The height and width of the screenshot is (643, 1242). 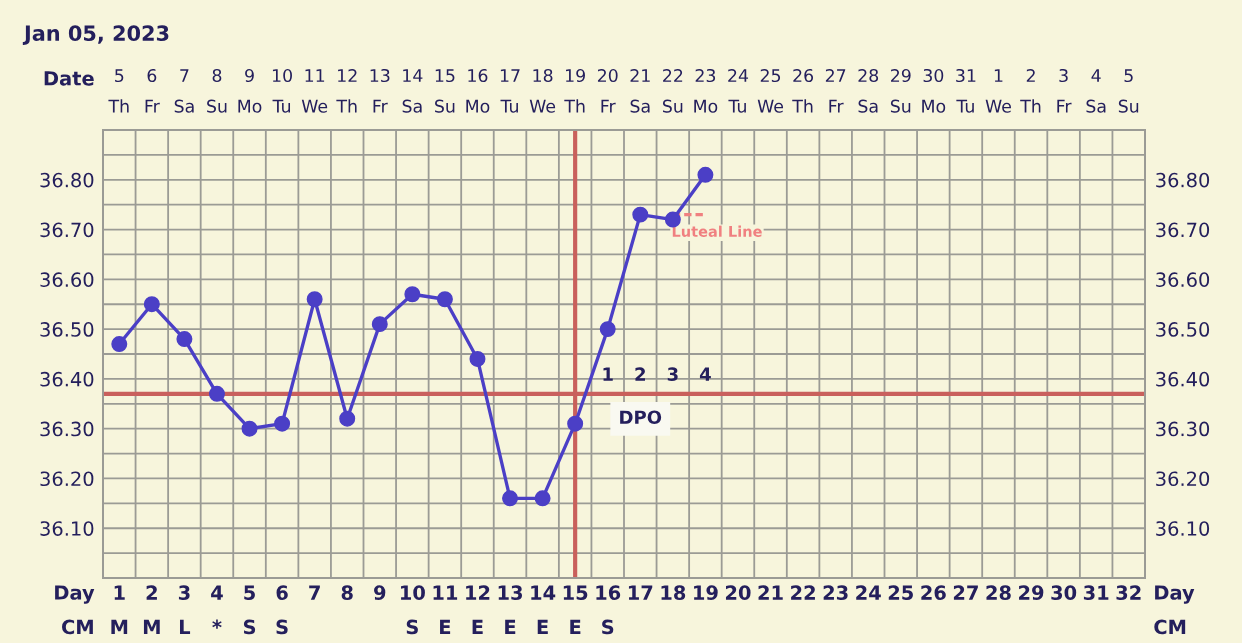 I want to click on x2-tick-label: 25 We, so click(x=770, y=90).